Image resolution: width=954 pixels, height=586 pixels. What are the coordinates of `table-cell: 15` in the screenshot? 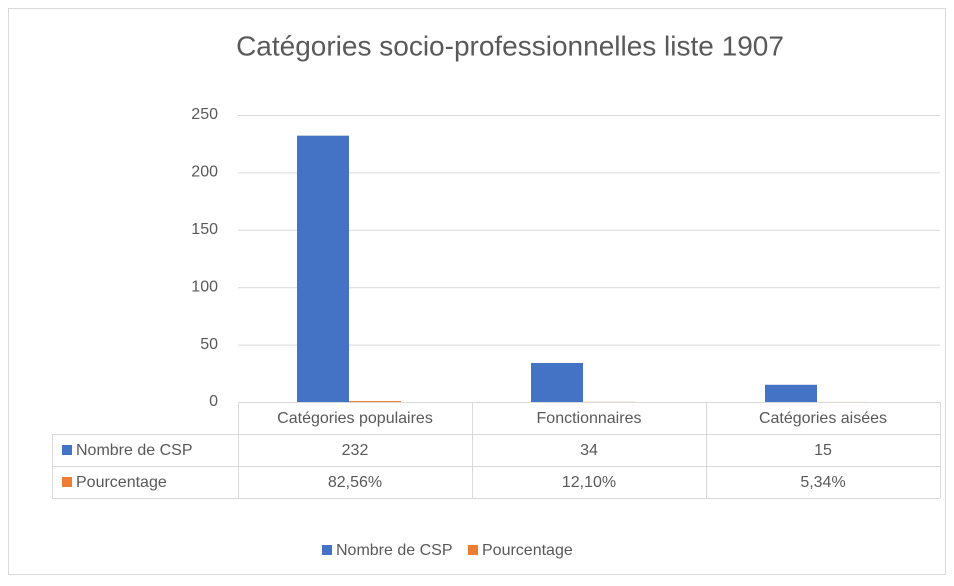 It's located at (823, 450).